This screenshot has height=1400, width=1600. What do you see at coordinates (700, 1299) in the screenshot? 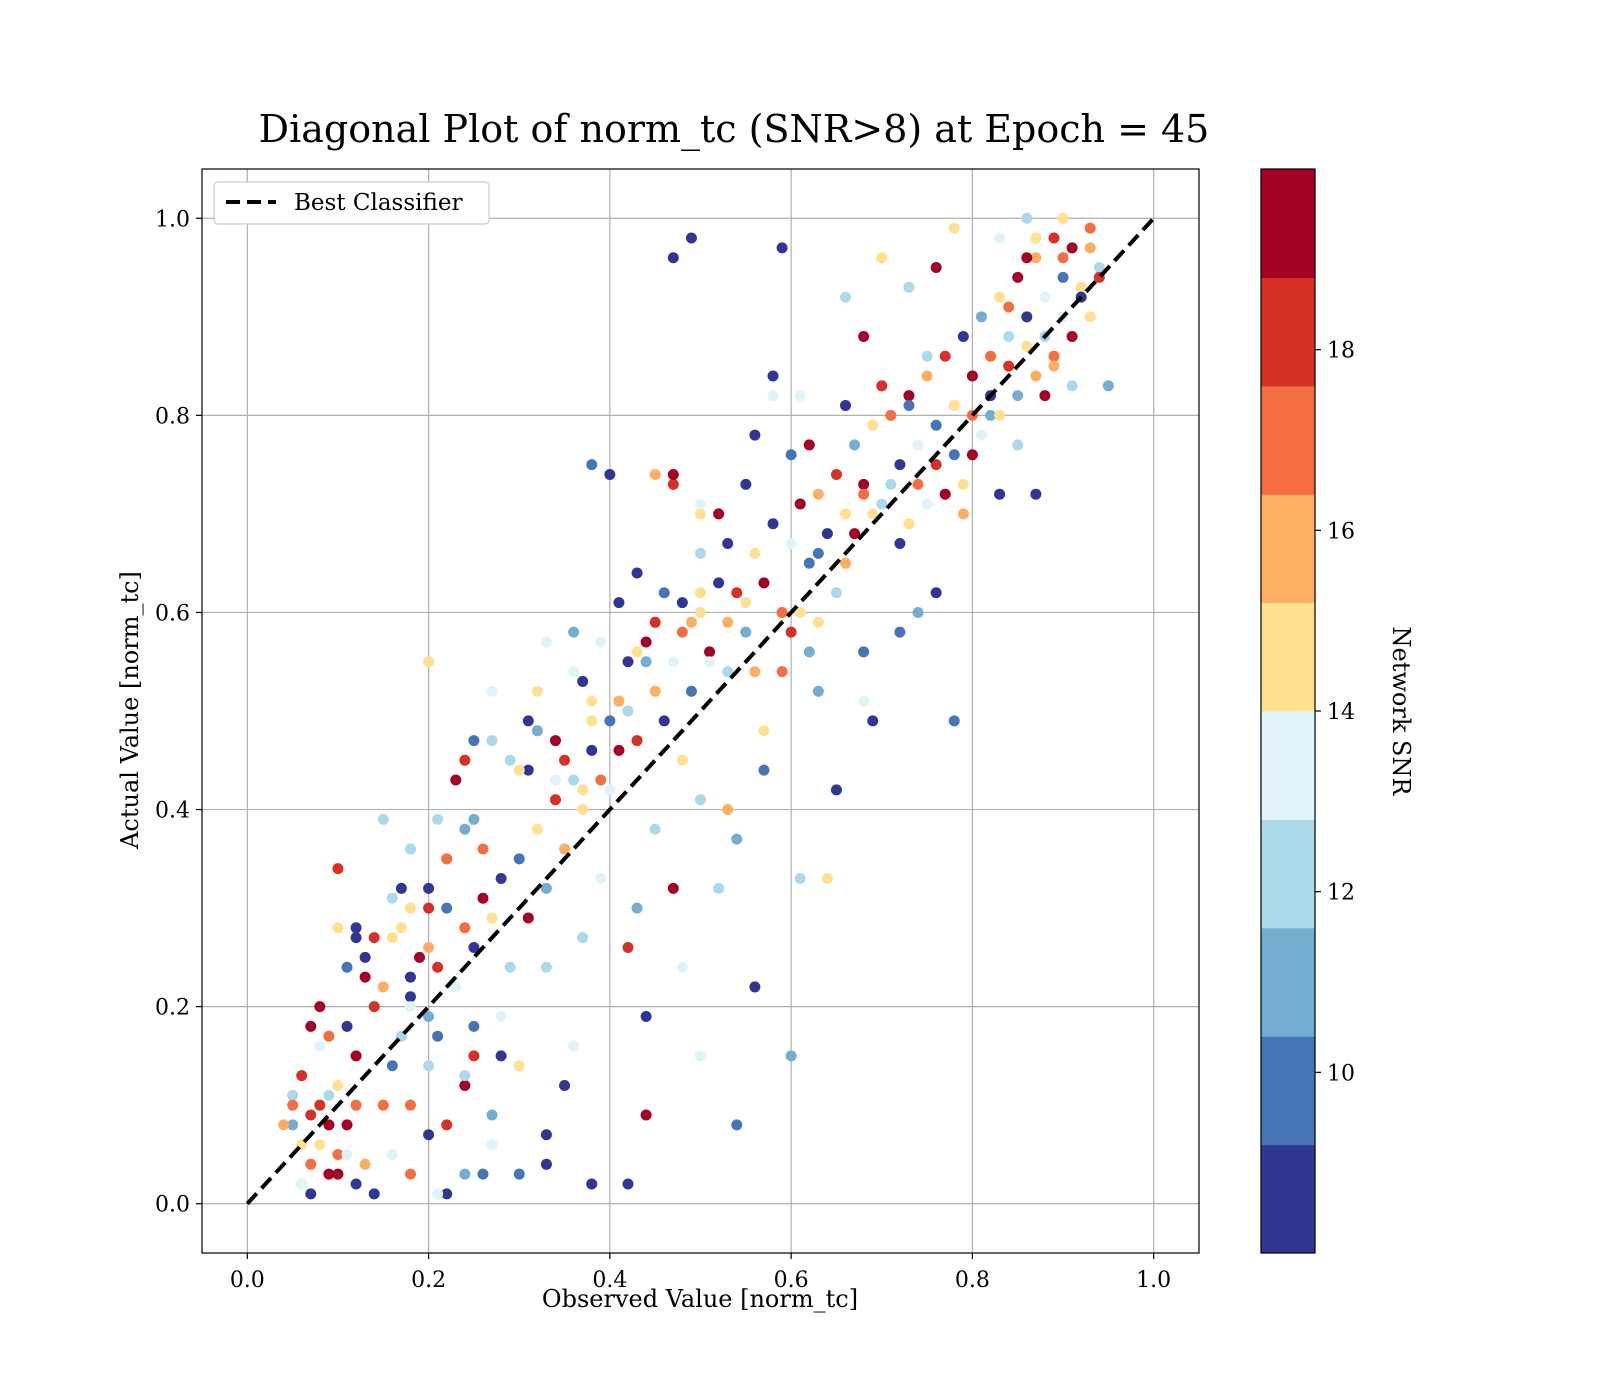
I see `x-axis-label: Observed Value [norm_tc]` at bounding box center [700, 1299].